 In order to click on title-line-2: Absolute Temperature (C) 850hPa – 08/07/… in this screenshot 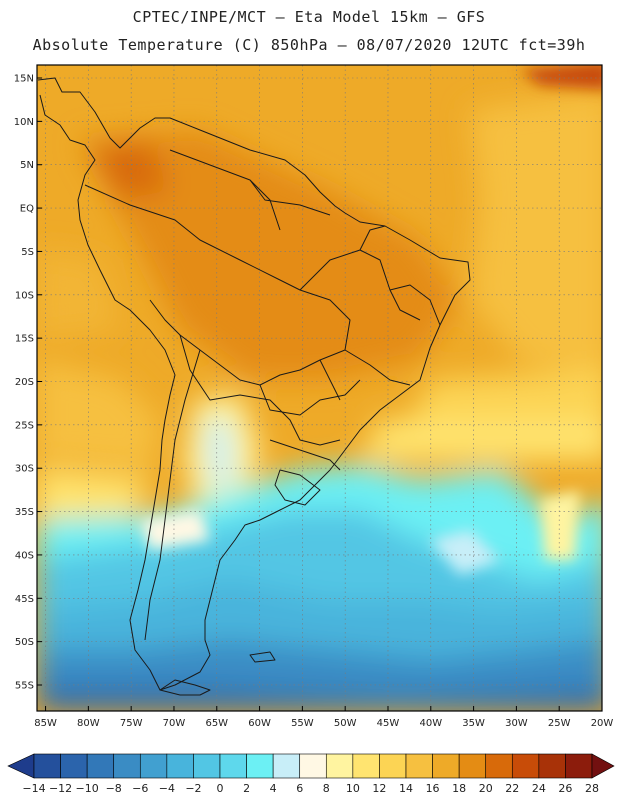, I will do `click(309, 45)`.